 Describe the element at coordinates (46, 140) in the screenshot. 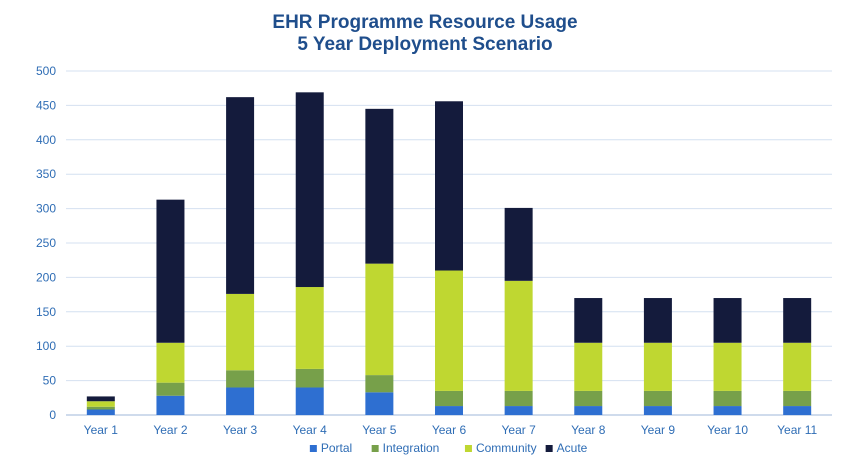

I see `y-tick-label: 400` at that location.